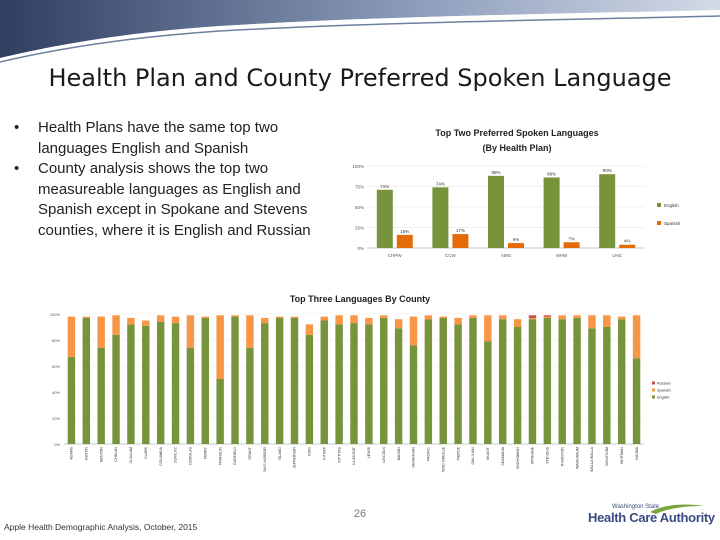 This screenshot has height=540, width=720. What do you see at coordinates (562, 255) in the screenshot?
I see `x-tick-label: MHW` at bounding box center [562, 255].